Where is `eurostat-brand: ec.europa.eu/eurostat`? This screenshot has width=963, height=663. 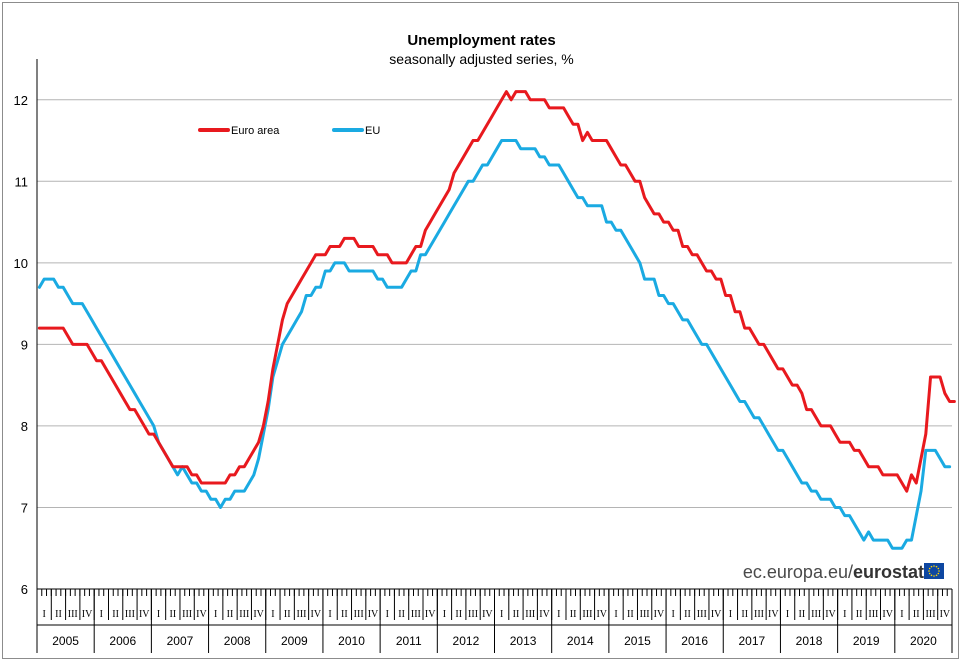
eurostat-brand: ec.europa.eu/eurostat is located at coordinates (833, 572).